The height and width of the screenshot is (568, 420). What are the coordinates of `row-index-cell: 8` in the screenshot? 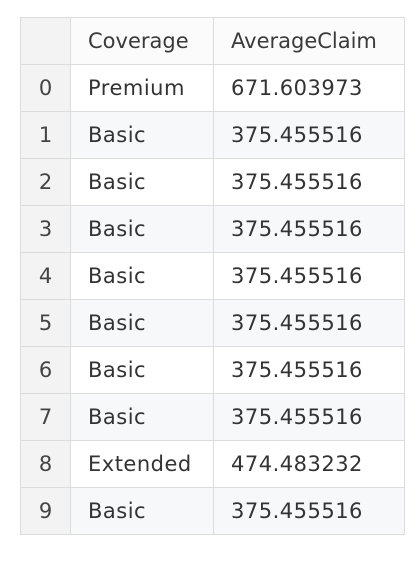 It's located at (45, 464).